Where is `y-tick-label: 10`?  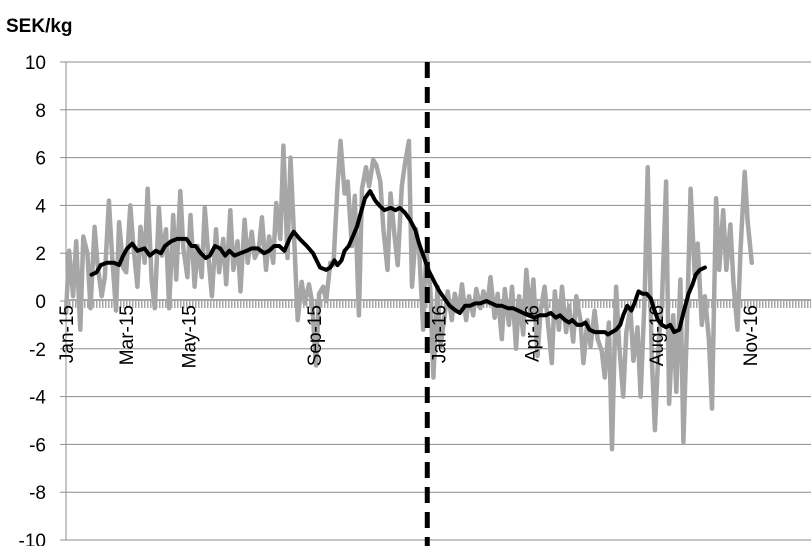
y-tick-label: 10 is located at coordinates (35, 63).